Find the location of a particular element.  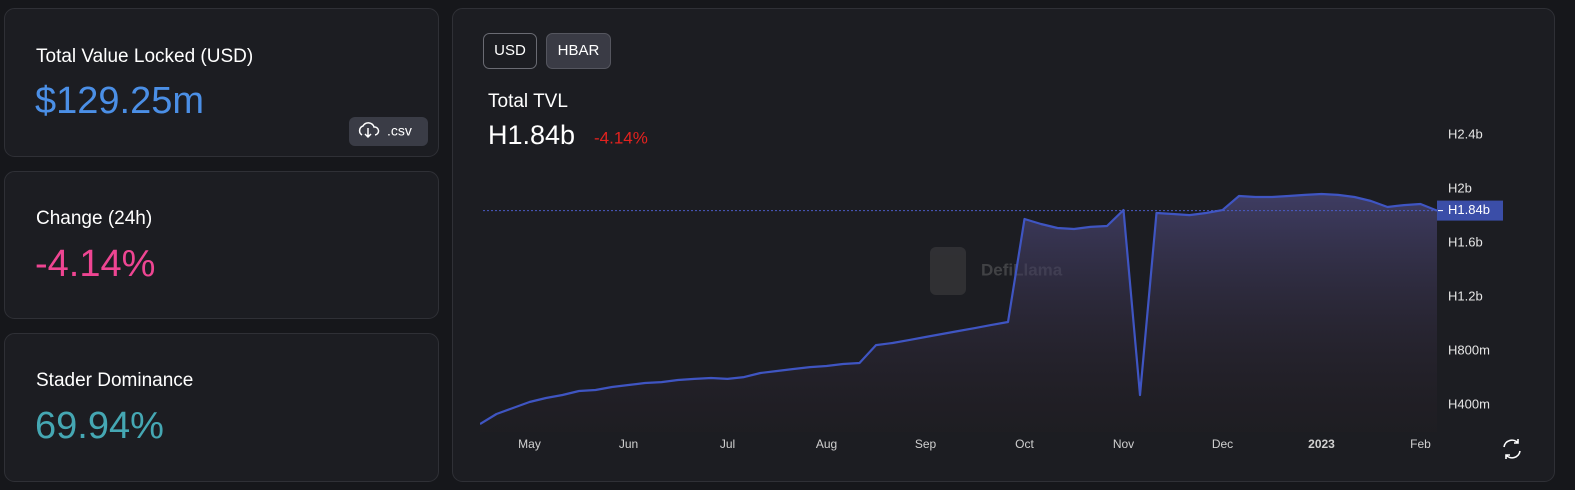

card-title: Stader Dominance is located at coordinates (114, 380).